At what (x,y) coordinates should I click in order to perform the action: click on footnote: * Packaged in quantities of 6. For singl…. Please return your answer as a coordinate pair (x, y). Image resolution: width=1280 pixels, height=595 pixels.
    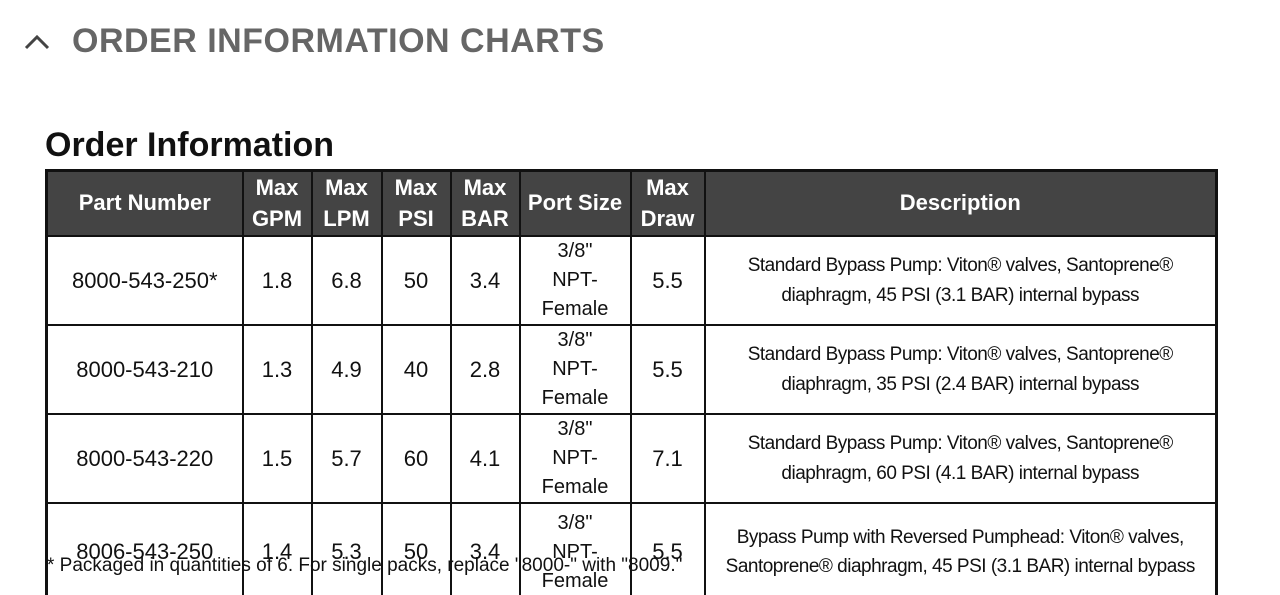
    Looking at the image, I should click on (365, 565).